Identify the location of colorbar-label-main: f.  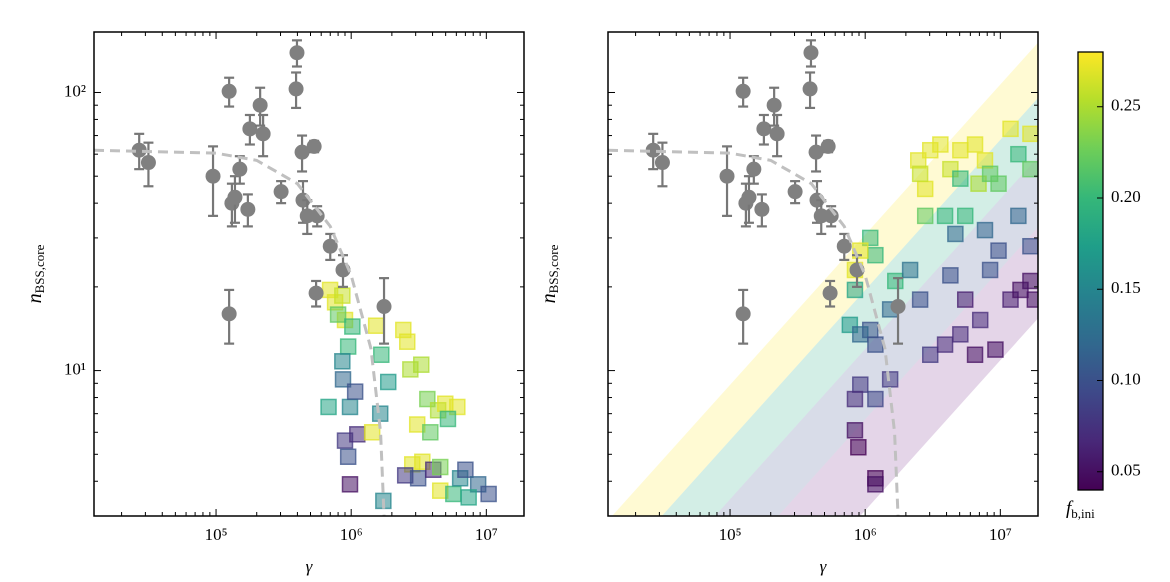
(1070, 508).